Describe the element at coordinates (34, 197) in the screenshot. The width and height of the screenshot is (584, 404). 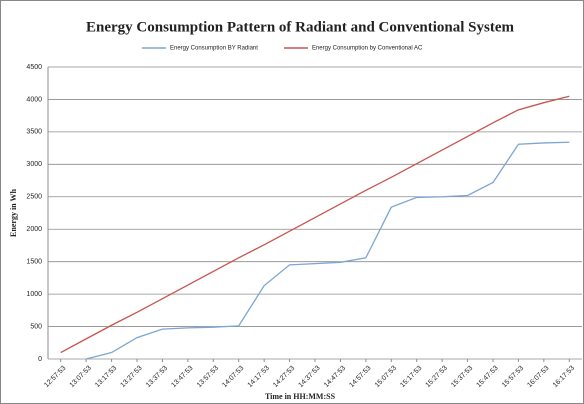
I see `y-tick-label: 2500` at that location.